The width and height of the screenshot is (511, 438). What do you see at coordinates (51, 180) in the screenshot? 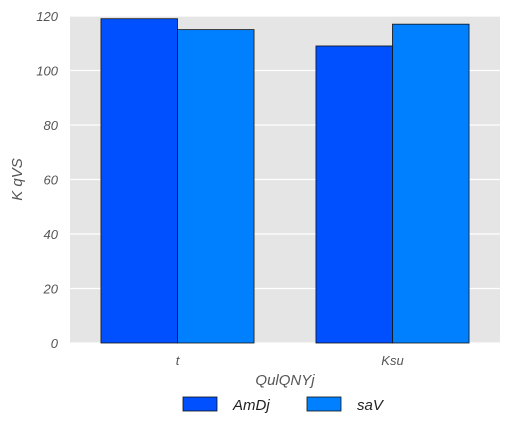
I see `y-tick-label: 60` at bounding box center [51, 180].